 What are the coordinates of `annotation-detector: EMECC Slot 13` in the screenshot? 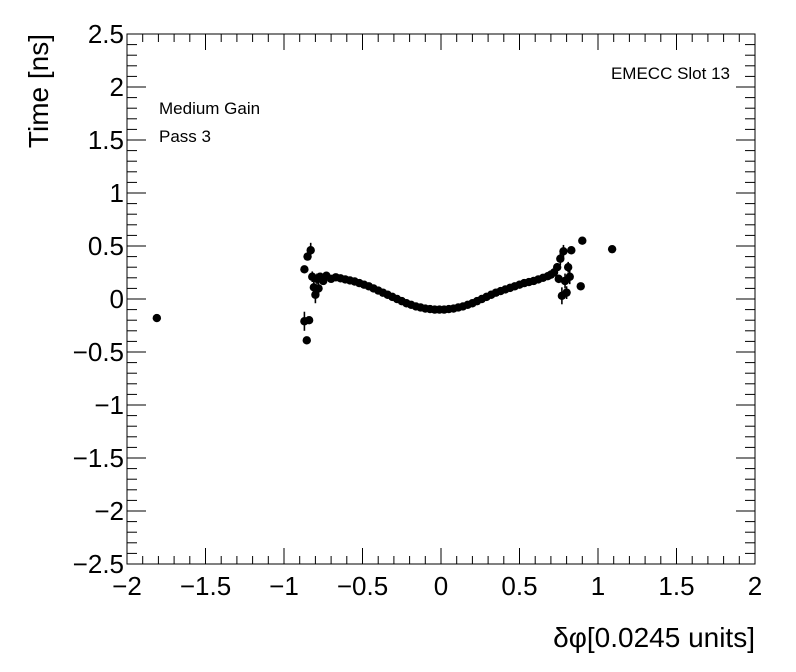 It's located at (670, 73).